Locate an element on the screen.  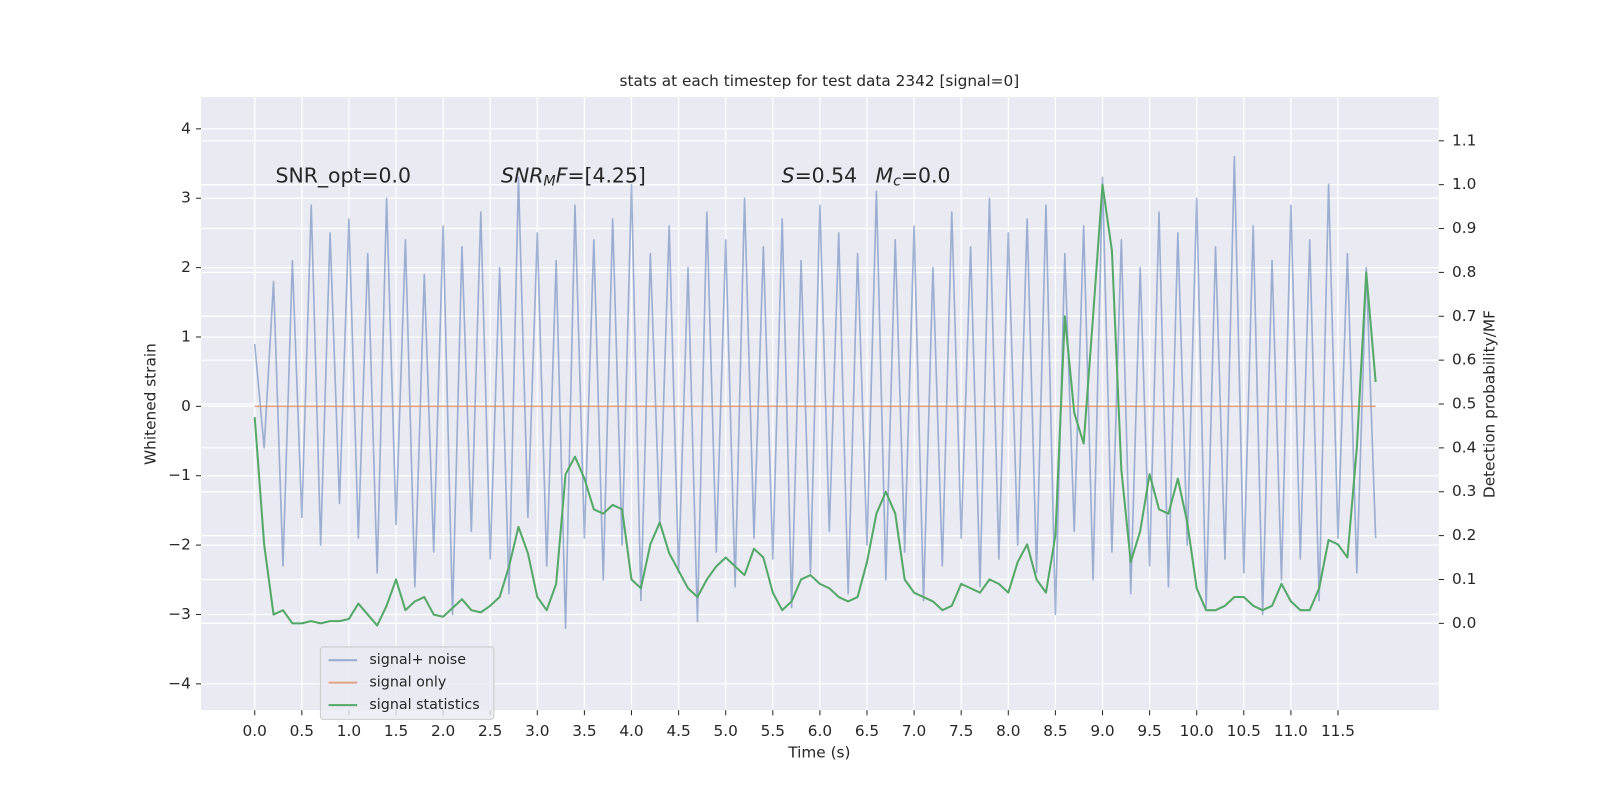
x-tick-label: 4.5 is located at coordinates (678, 731).